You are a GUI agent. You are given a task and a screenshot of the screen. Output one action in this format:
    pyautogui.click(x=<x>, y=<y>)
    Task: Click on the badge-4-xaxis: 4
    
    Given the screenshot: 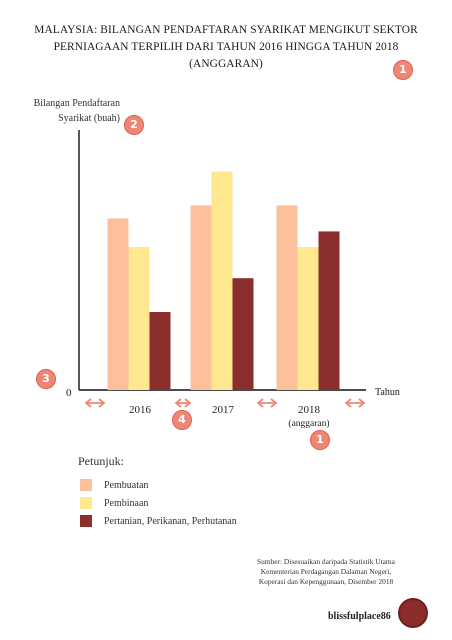 What is the action you would take?
    pyautogui.click(x=182, y=420)
    